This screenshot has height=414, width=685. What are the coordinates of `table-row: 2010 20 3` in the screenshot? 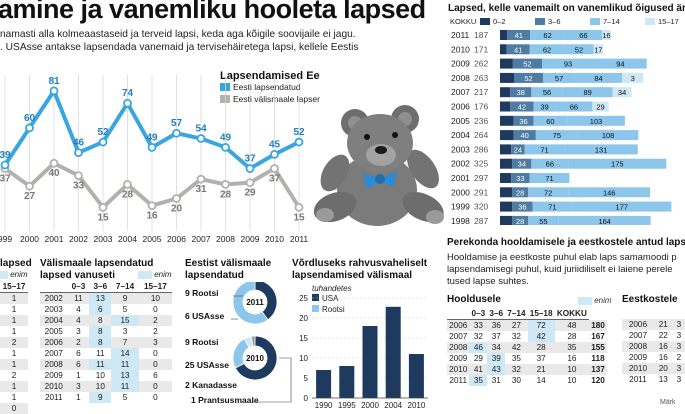 It's located at (653, 368).